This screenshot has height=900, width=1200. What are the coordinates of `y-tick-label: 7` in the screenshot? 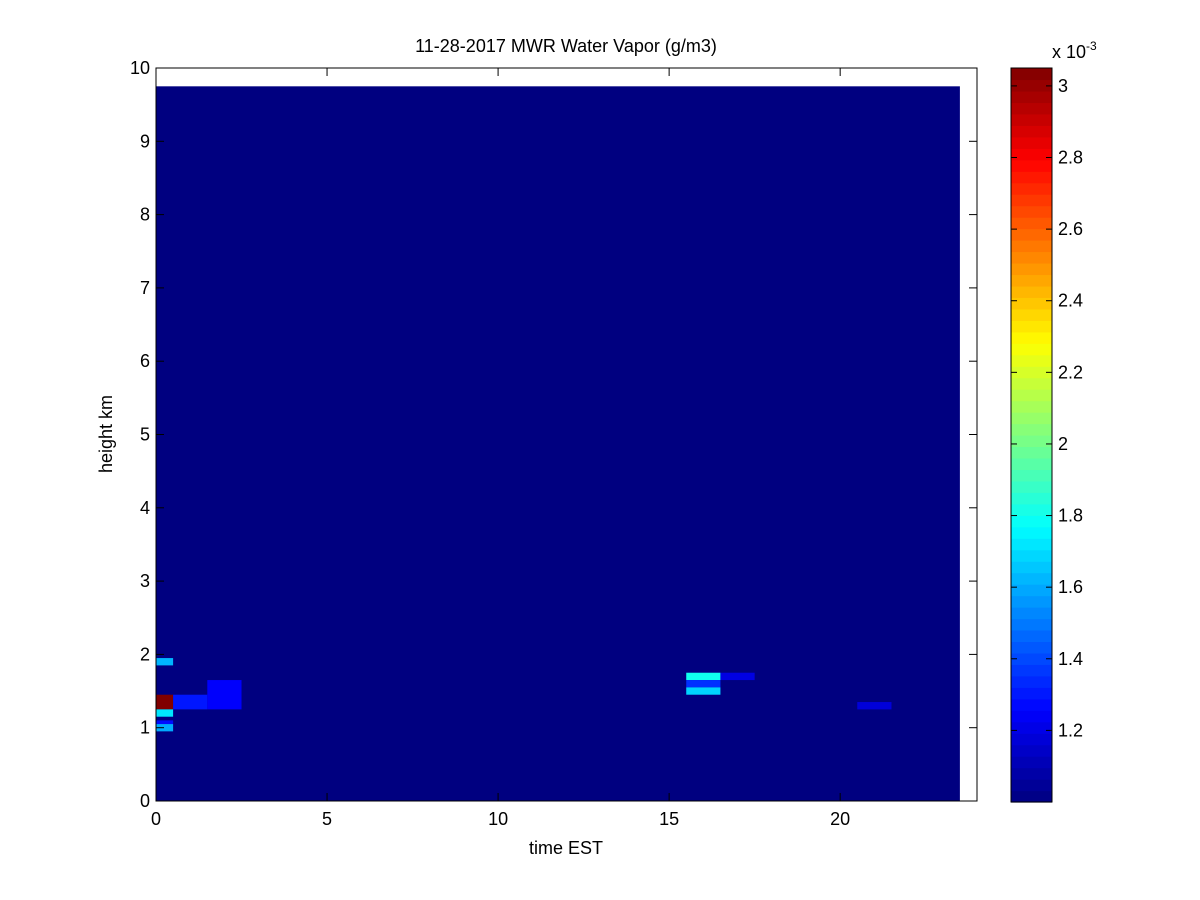 It's located at (145, 288).